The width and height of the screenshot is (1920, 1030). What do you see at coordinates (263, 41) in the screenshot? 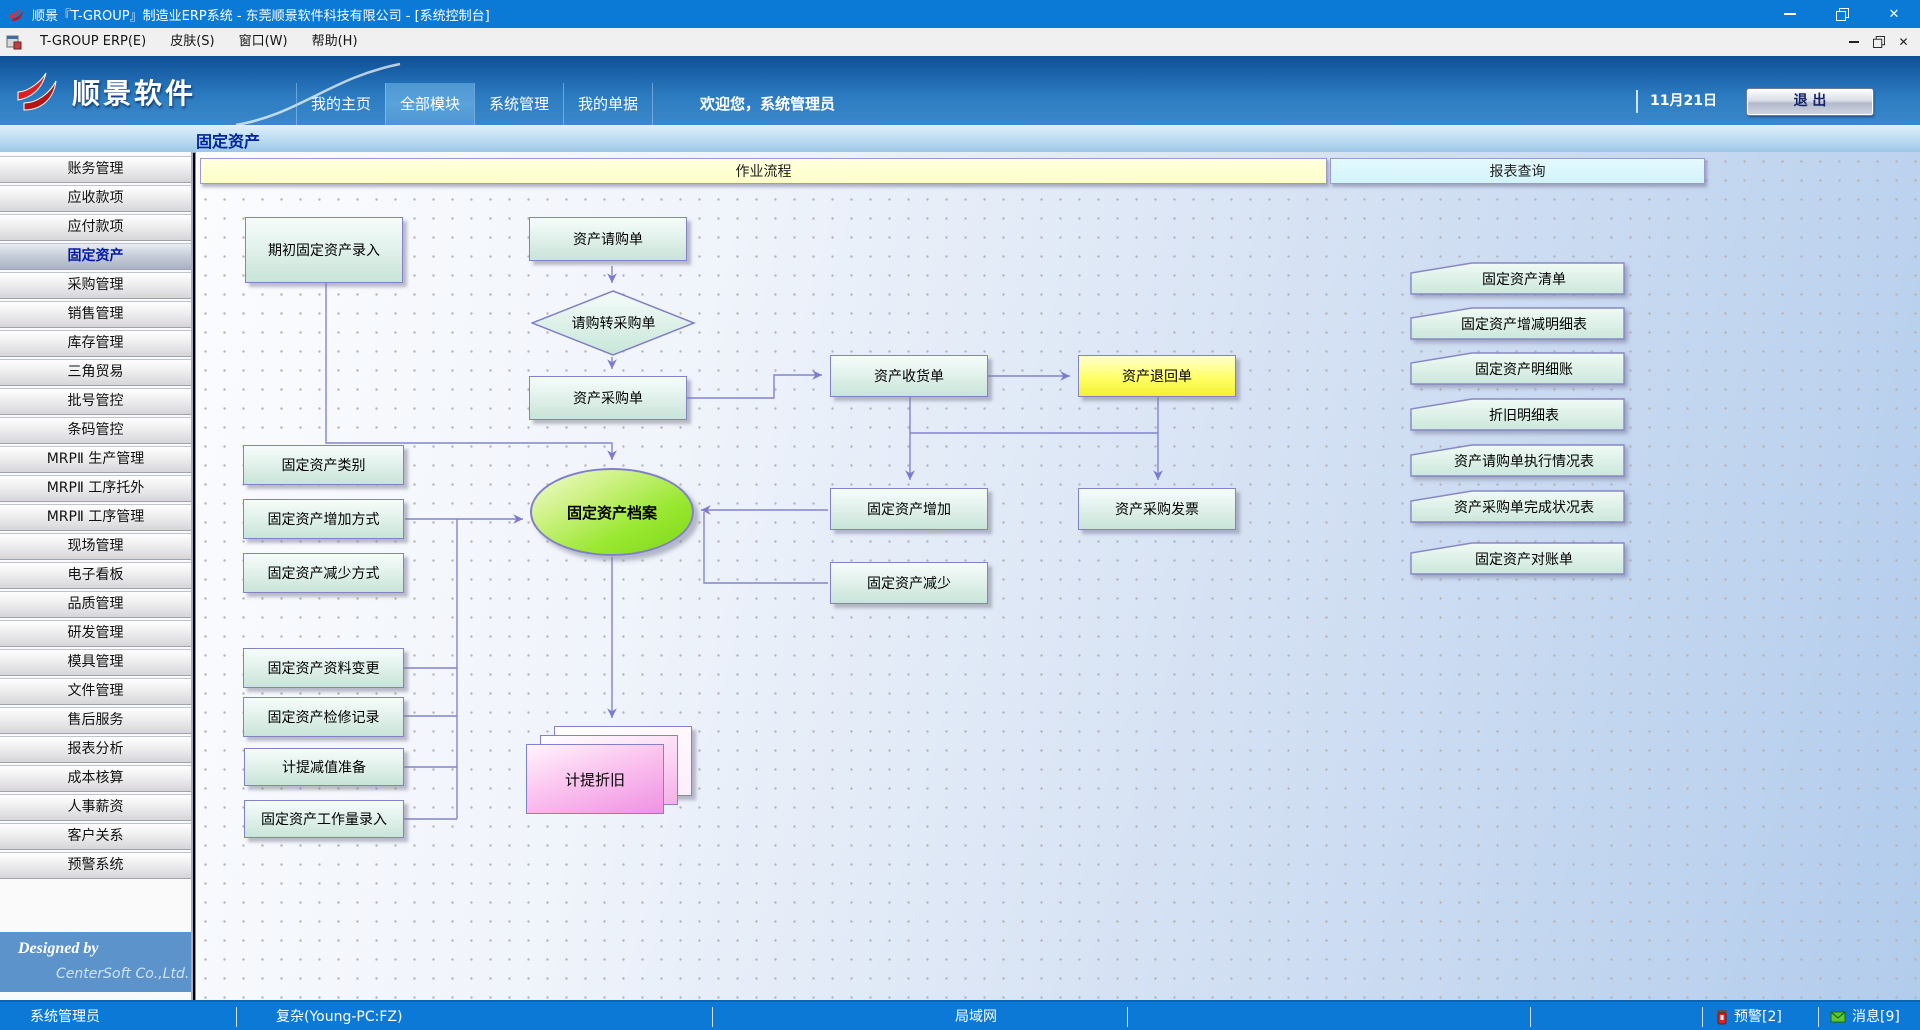
I see `menu-item-window: 窗口(W)` at bounding box center [263, 41].